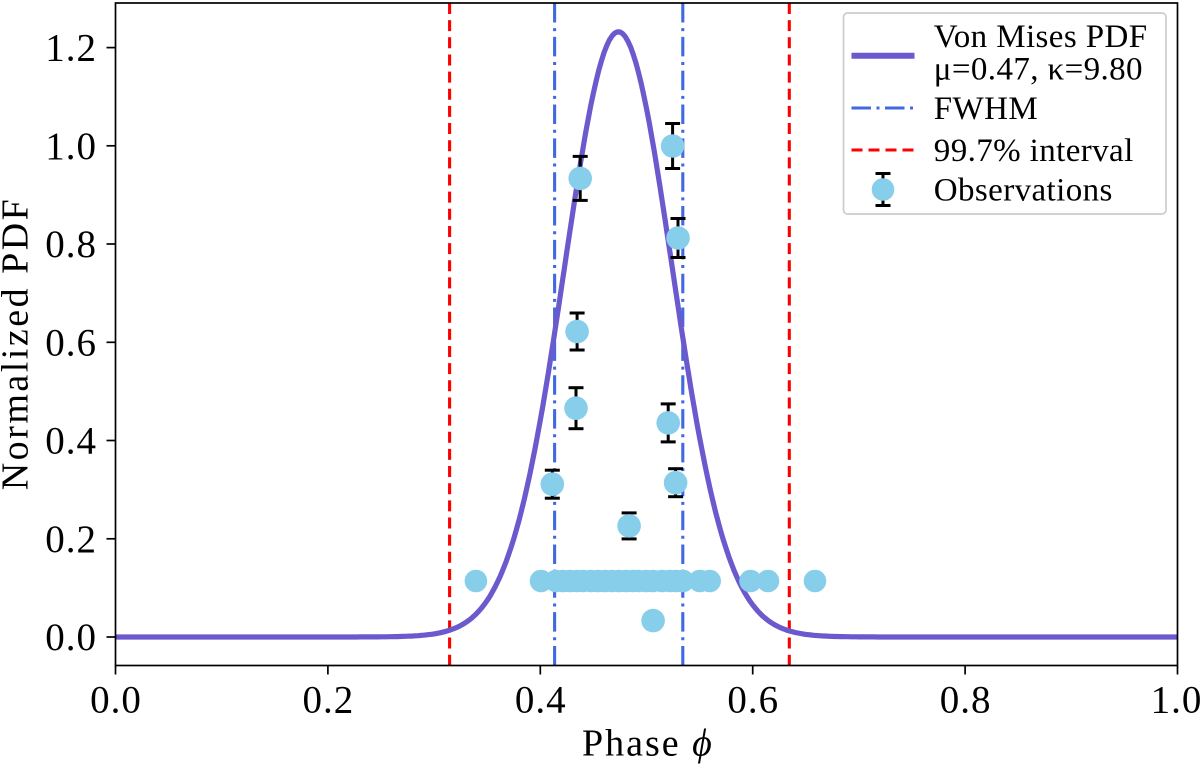  I want to click on svg-text: FWHM, so click(986, 109).